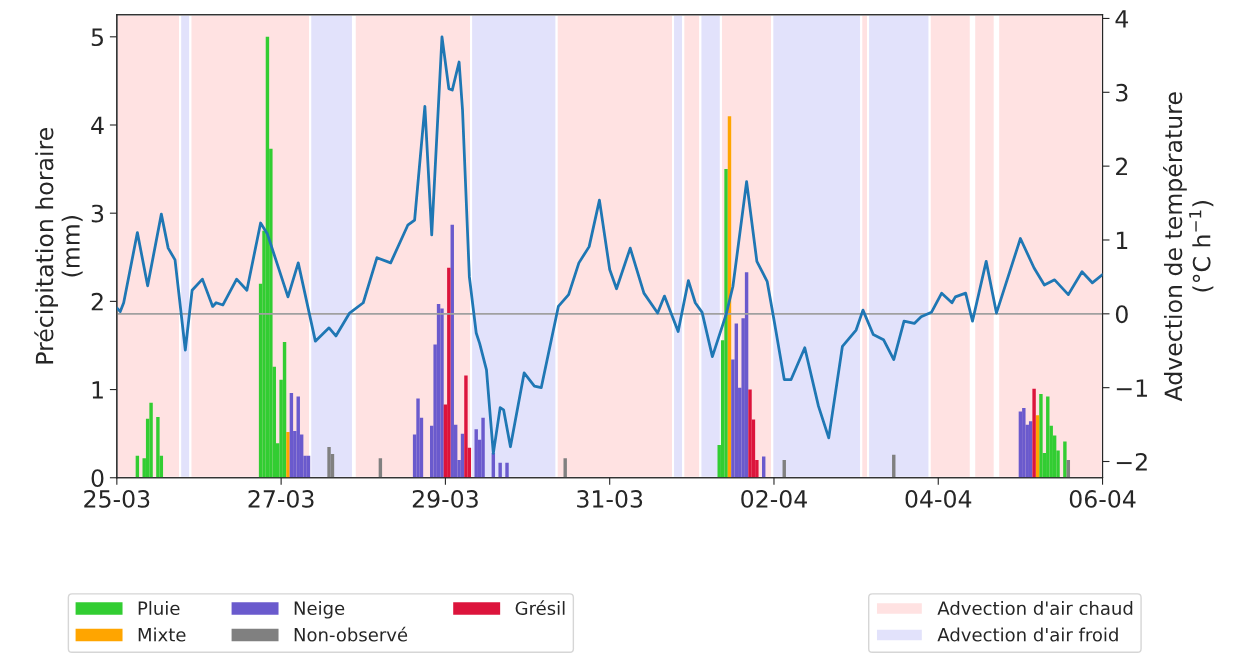 This screenshot has height=671, width=1243. What do you see at coordinates (610, 498) in the screenshot?
I see `x-tick-label: 31-03` at bounding box center [610, 498].